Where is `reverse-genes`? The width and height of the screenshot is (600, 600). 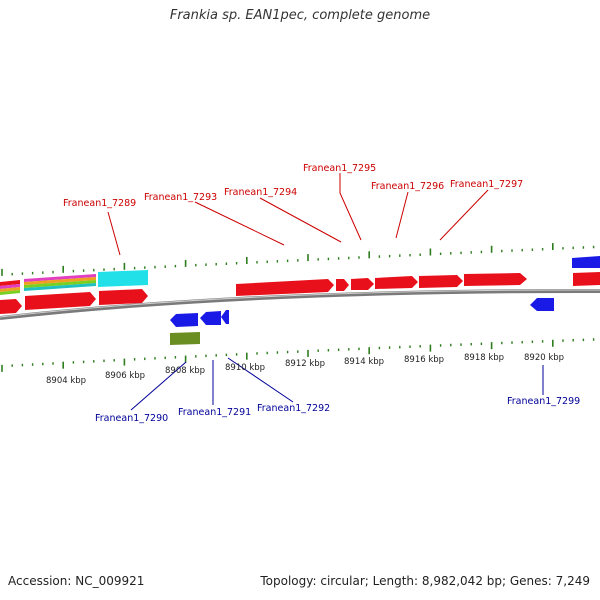 reverse-genes is located at coordinates (362, 321).